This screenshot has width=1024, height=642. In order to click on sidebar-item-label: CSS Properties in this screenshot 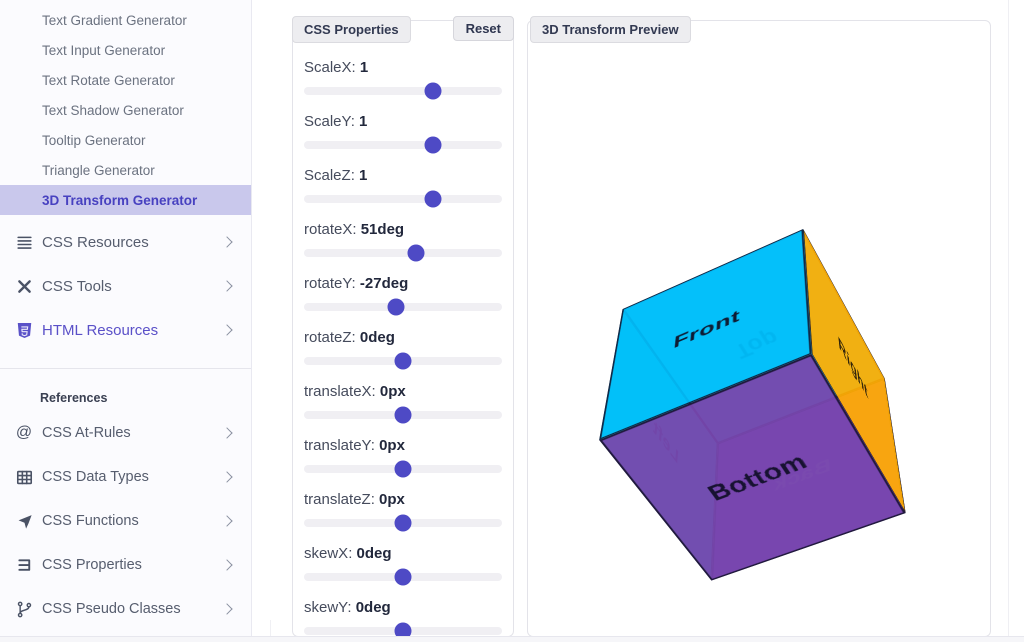, I will do `click(92, 565)`.